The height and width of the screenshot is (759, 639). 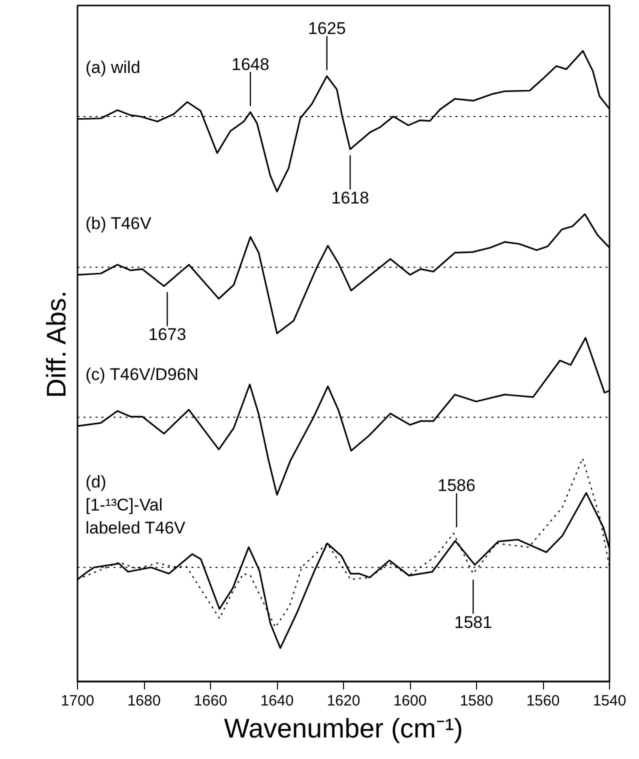 I want to click on annotation: 1625, so click(x=327, y=28).